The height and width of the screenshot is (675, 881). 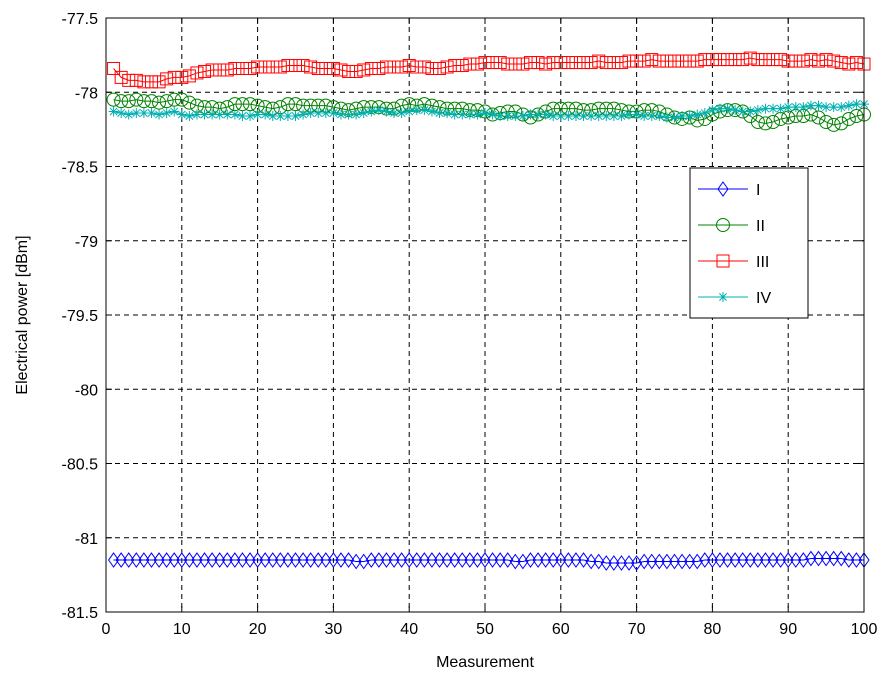 I want to click on legend-item: I, so click(x=729, y=190).